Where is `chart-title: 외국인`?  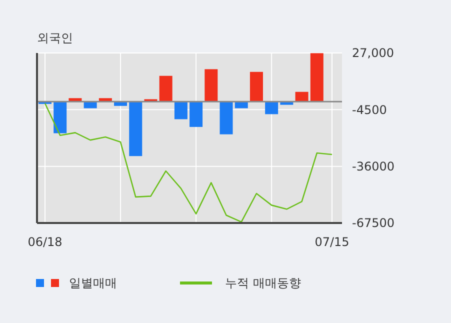 chart-title: 외국인 is located at coordinates (55, 38).